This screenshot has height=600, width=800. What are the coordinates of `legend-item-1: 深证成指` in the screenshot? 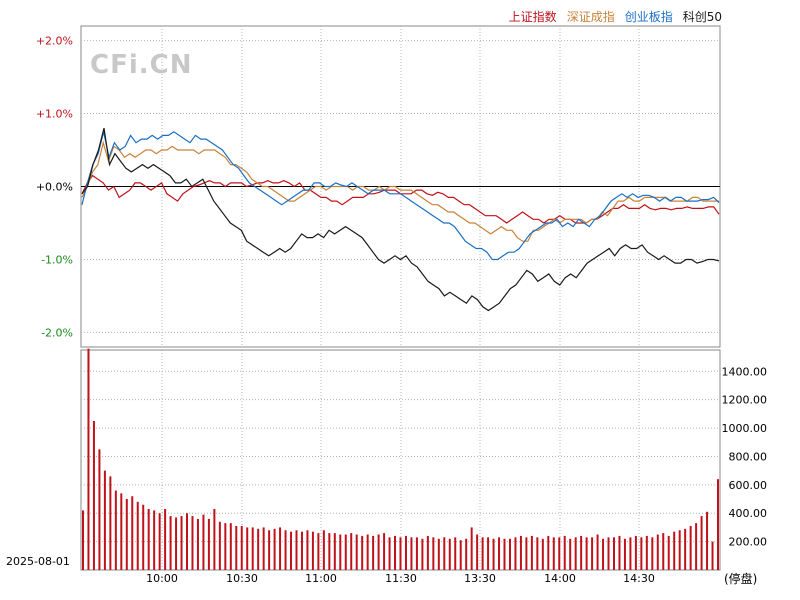 It's located at (590, 17).